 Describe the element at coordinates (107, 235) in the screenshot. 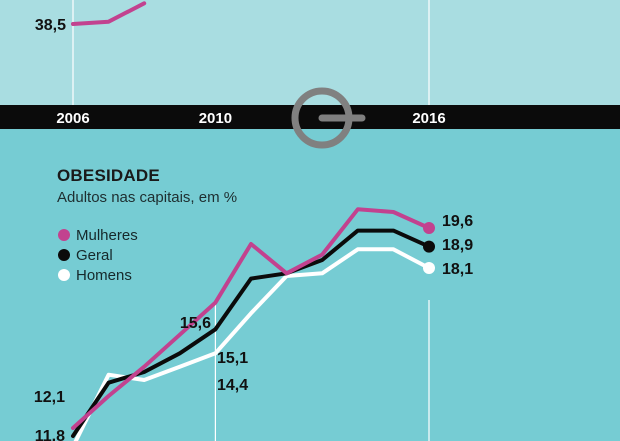

I see `legend-label-mulheres: Mulheres` at that location.